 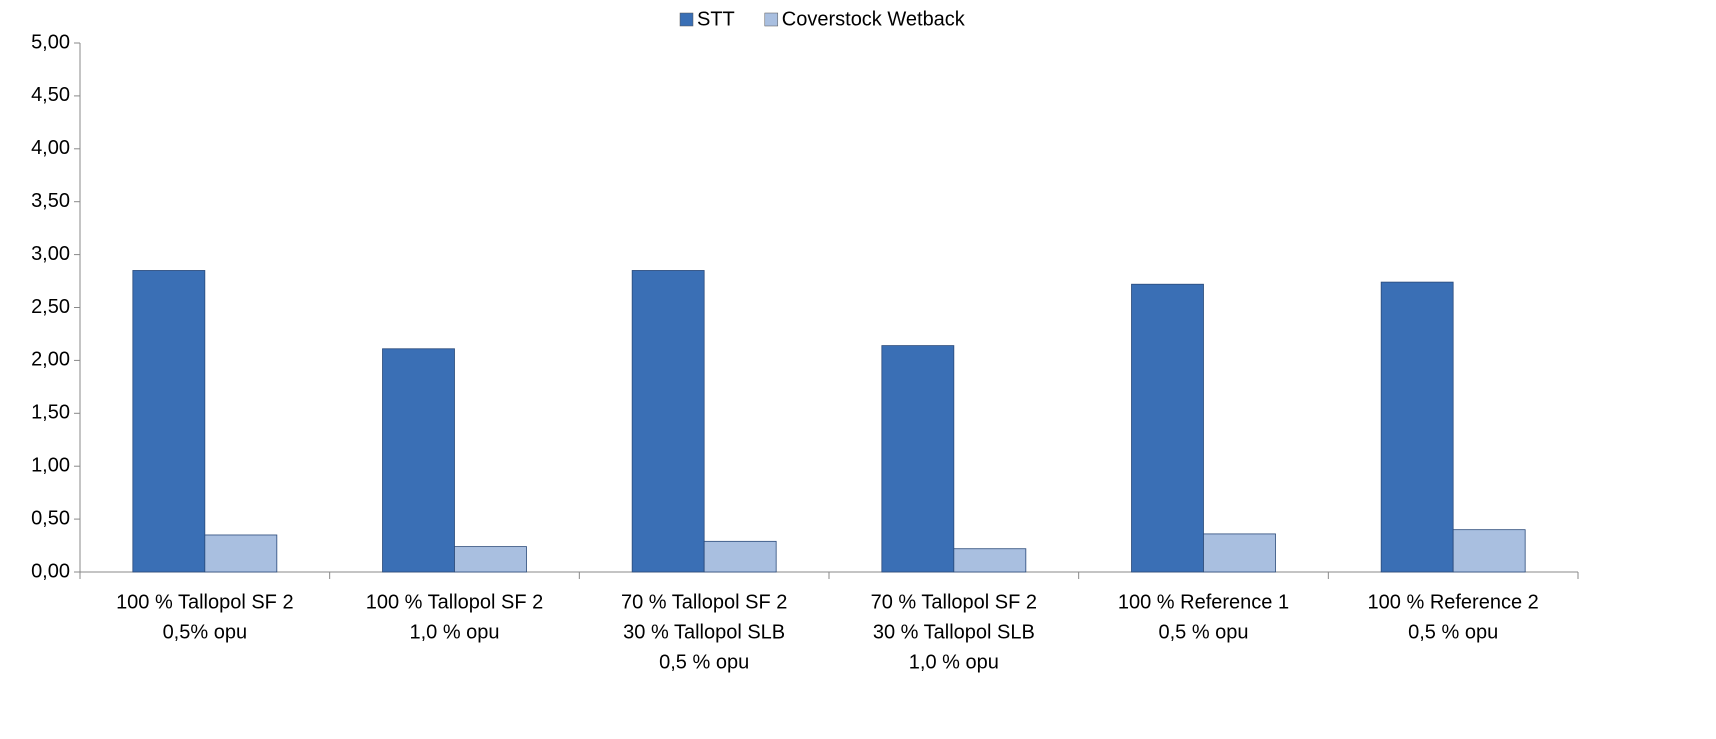 What do you see at coordinates (50, 360) in the screenshot?
I see `y-tick-label: 2,00` at bounding box center [50, 360].